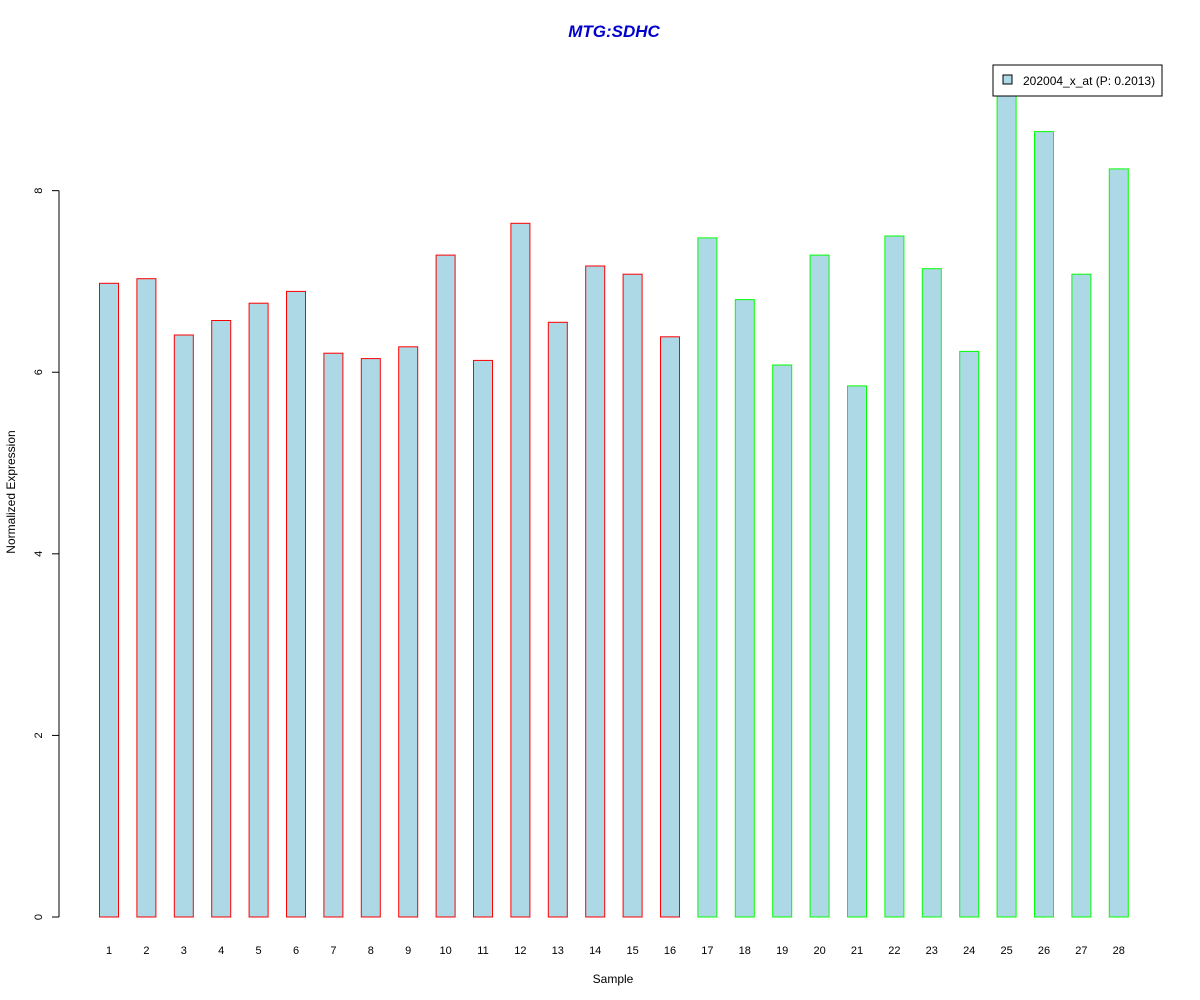 The image size is (1200, 1000). What do you see at coordinates (333, 951) in the screenshot?
I see `x-tick-label: 7` at bounding box center [333, 951].